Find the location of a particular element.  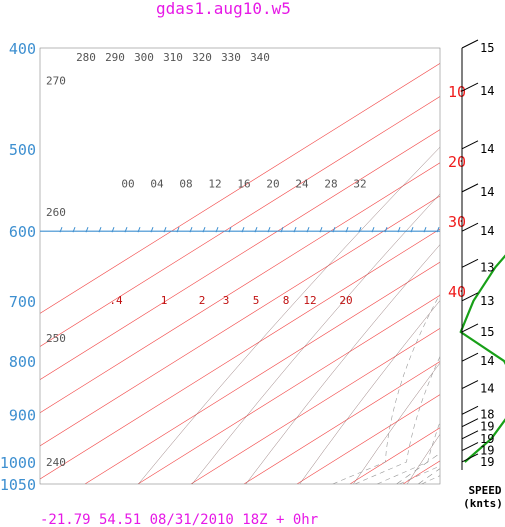

dewpoint-profile-line is located at coordinates (482, 358).